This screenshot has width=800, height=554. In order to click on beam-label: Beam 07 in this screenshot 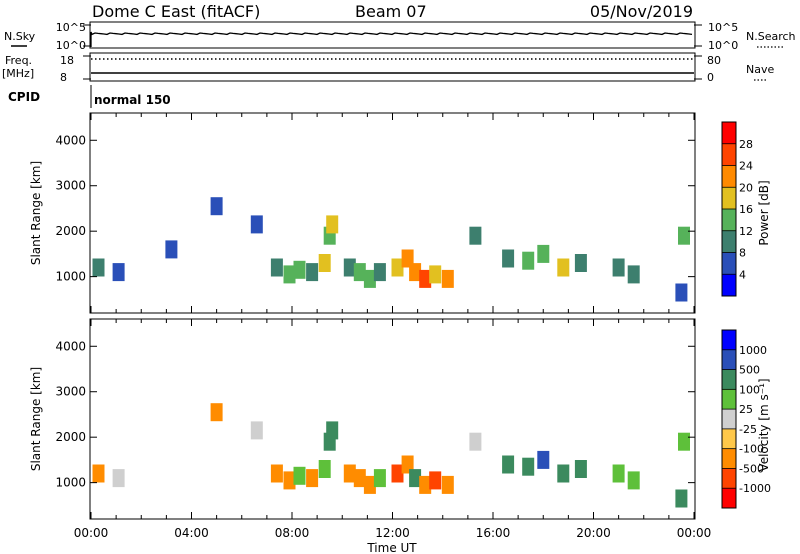, I will do `click(391, 11)`.